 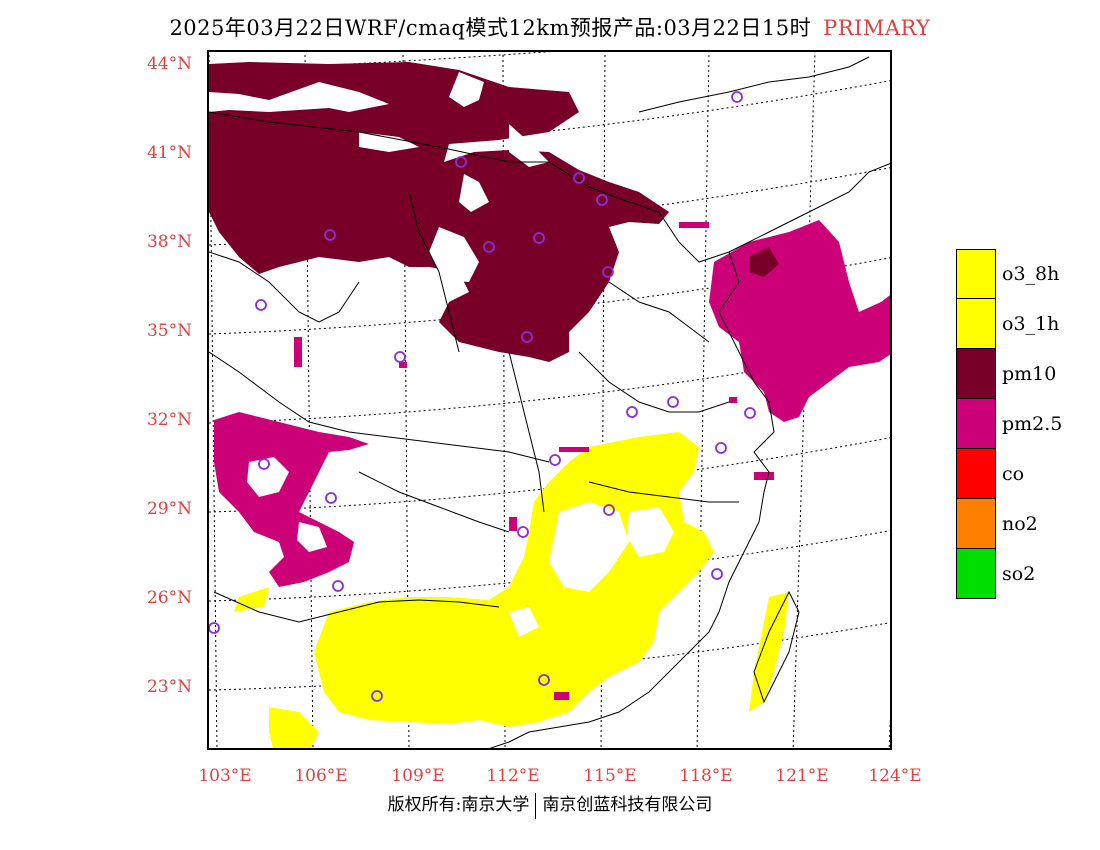 I want to click on copyright-right: 南京创蓝科技有限公司, so click(x=627, y=805).